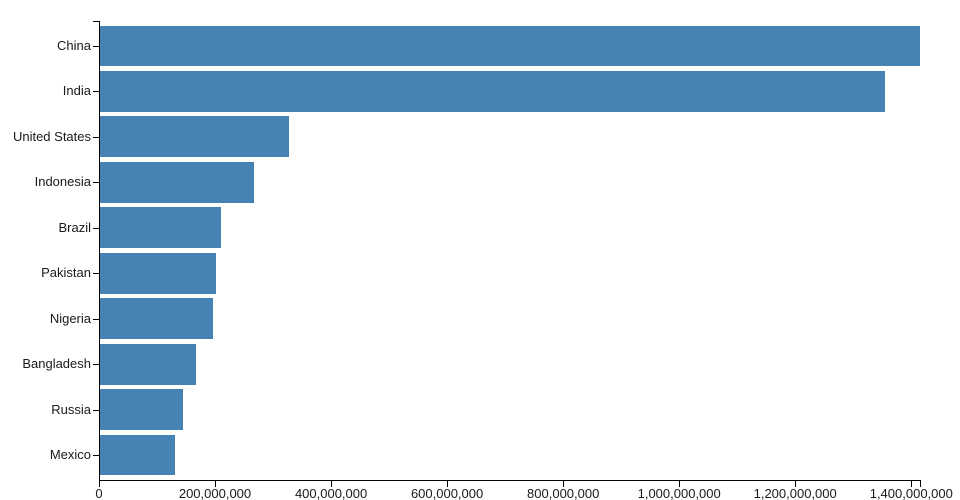  I want to click on bar-mexico, so click(137, 455).